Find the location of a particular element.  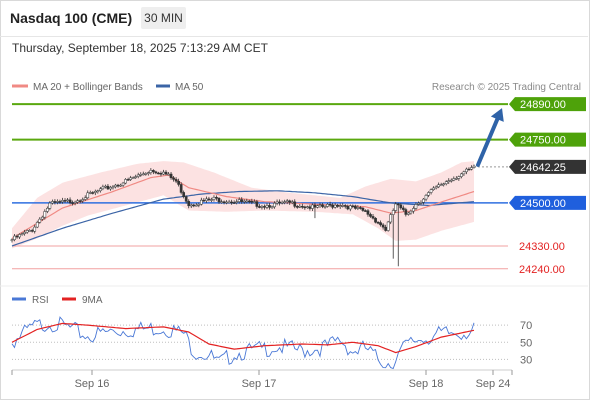

ma20-line is located at coordinates (243, 206).